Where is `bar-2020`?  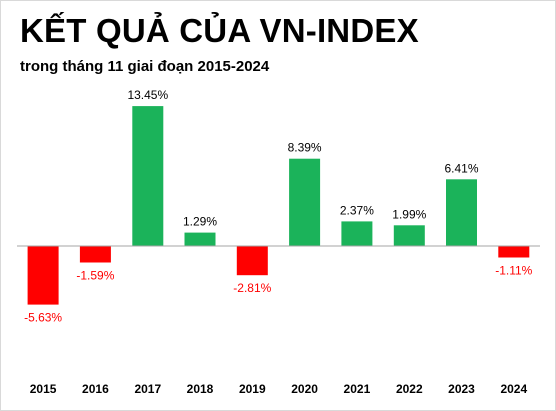 bar-2020 is located at coordinates (305, 202).